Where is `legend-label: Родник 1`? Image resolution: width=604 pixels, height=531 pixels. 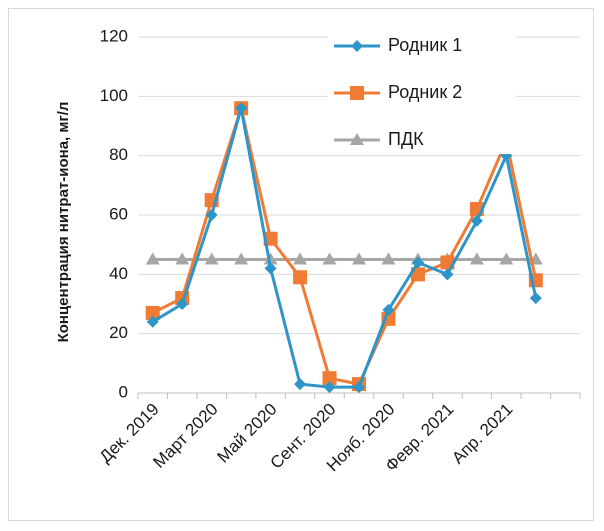 legend-label: Родник 1 is located at coordinates (425, 45).